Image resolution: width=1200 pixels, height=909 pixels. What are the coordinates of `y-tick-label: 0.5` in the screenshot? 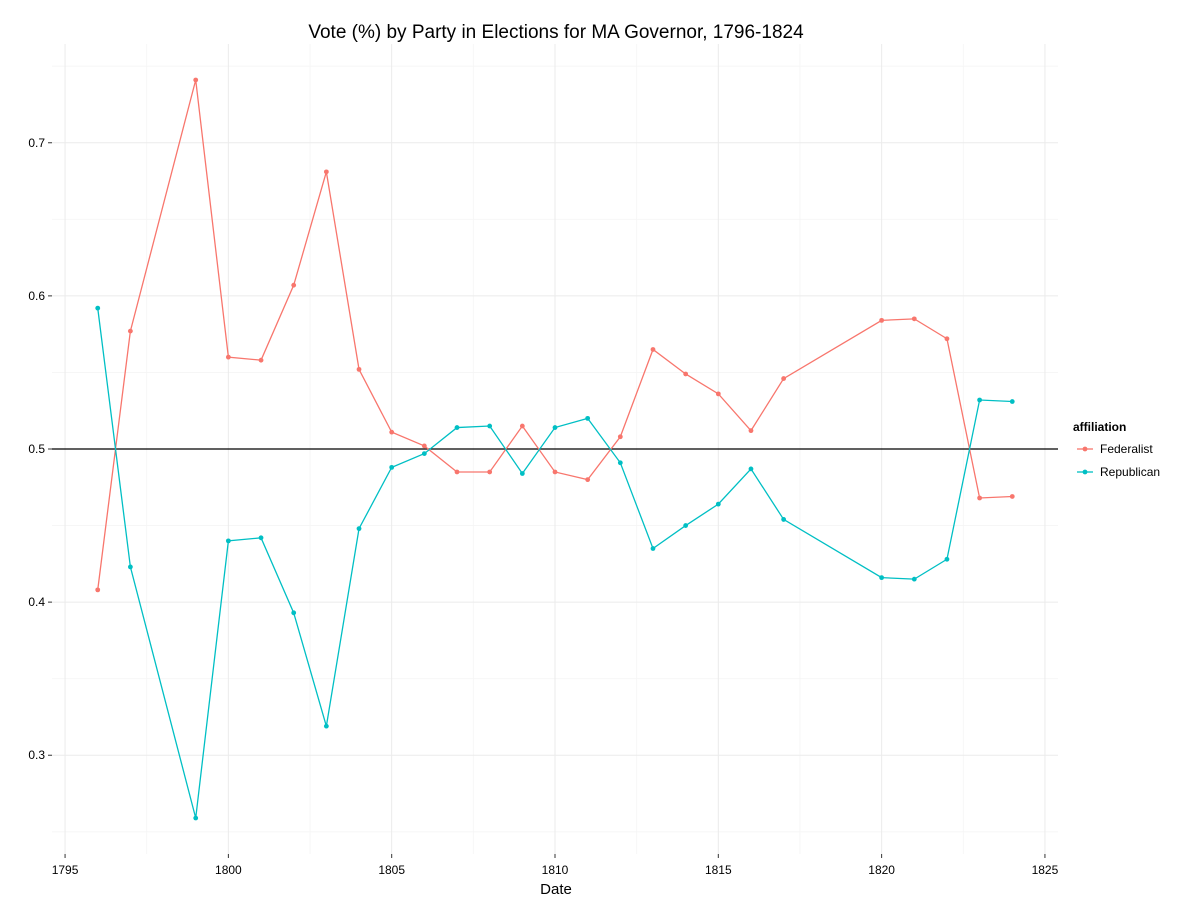 It's located at (36, 449).